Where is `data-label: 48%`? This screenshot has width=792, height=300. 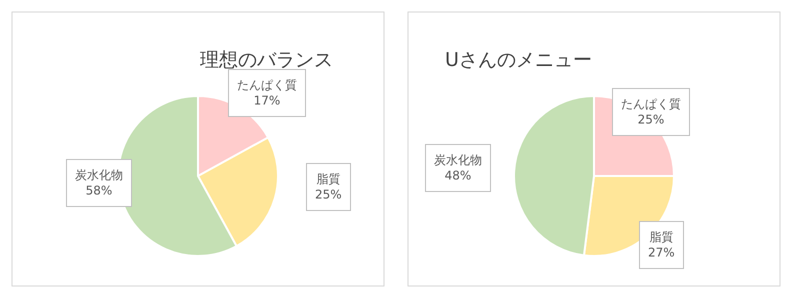 data-label: 48% is located at coordinates (458, 175).